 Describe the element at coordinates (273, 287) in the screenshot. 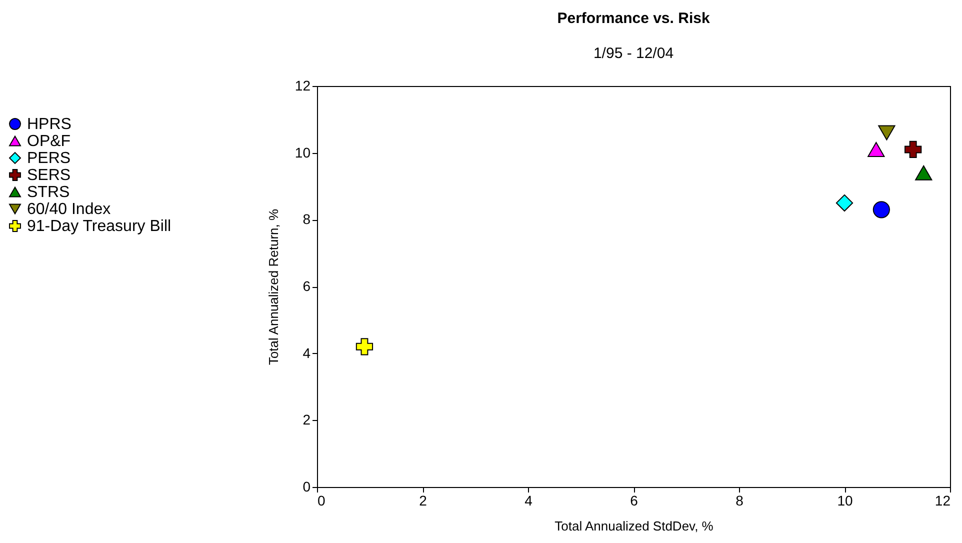

I see `y-axis-title: Total Annualized Return, %` at that location.